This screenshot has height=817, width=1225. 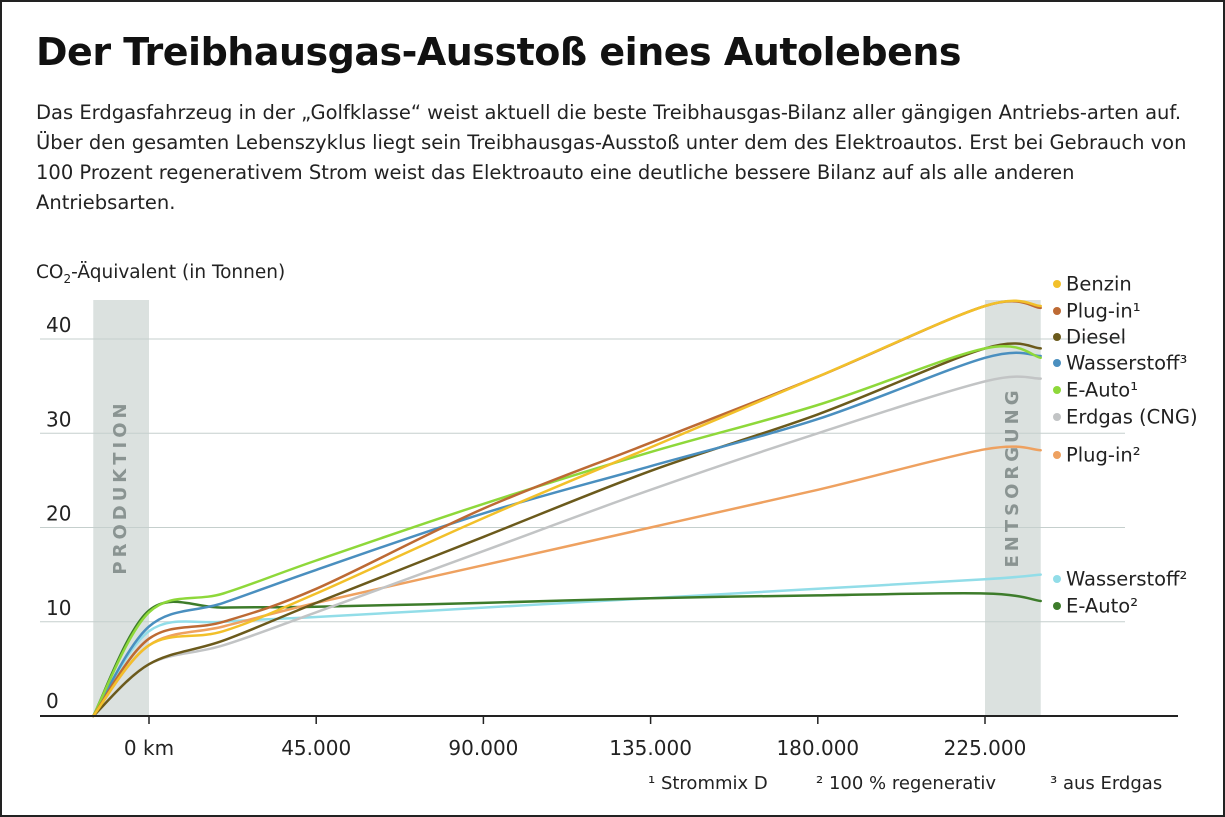 I want to click on legend-item: Plug-in¹, so click(x=1097, y=311).